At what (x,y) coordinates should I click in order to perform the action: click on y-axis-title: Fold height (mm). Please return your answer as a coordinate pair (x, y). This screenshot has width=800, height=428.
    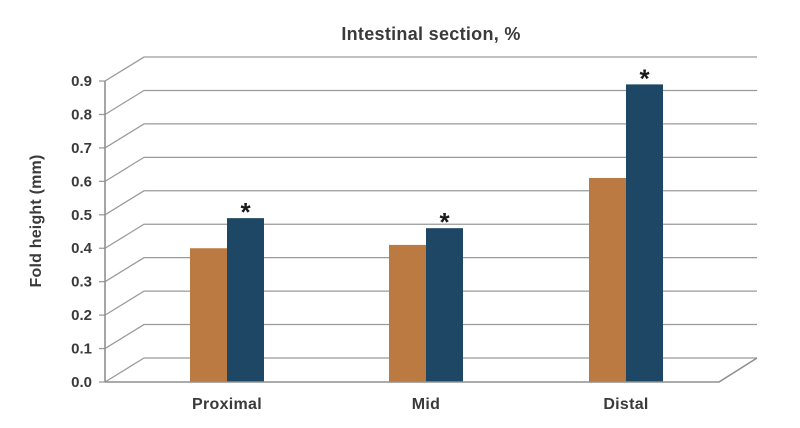
    Looking at the image, I should click on (36, 221).